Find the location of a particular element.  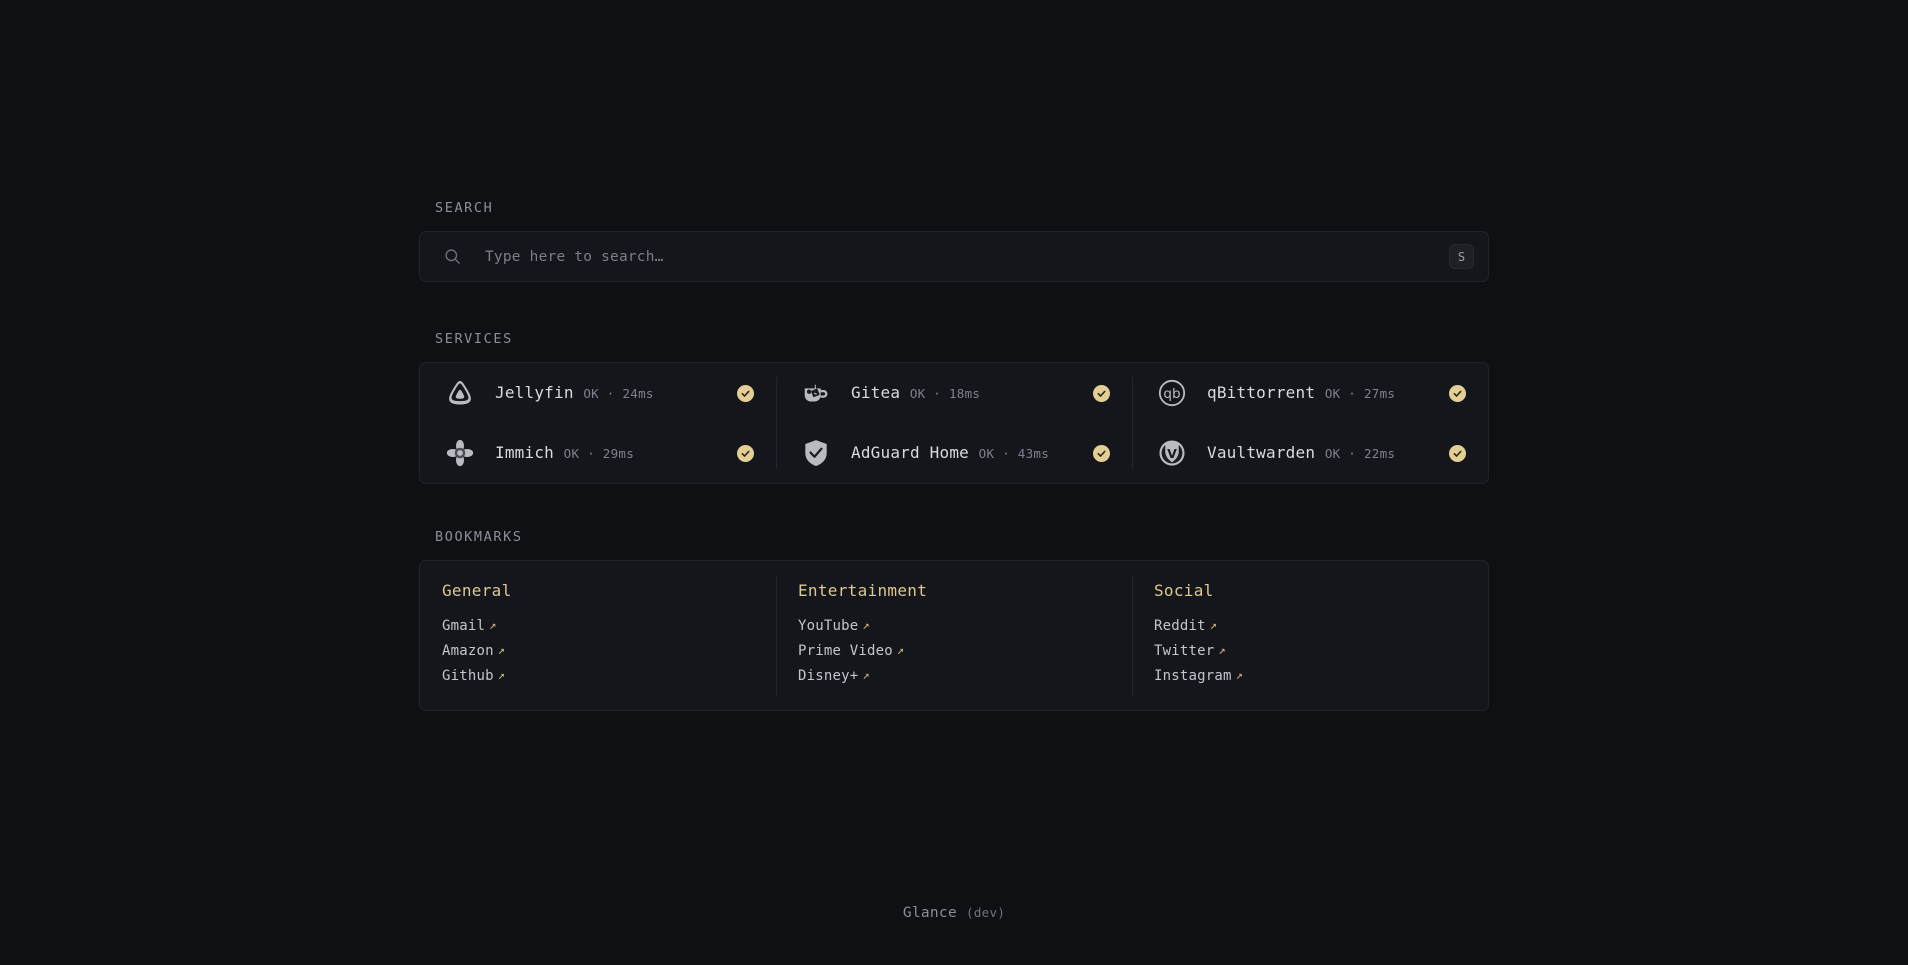

service-item-adguard-home: AdGuard Home OK · 43ms is located at coordinates (954, 453).